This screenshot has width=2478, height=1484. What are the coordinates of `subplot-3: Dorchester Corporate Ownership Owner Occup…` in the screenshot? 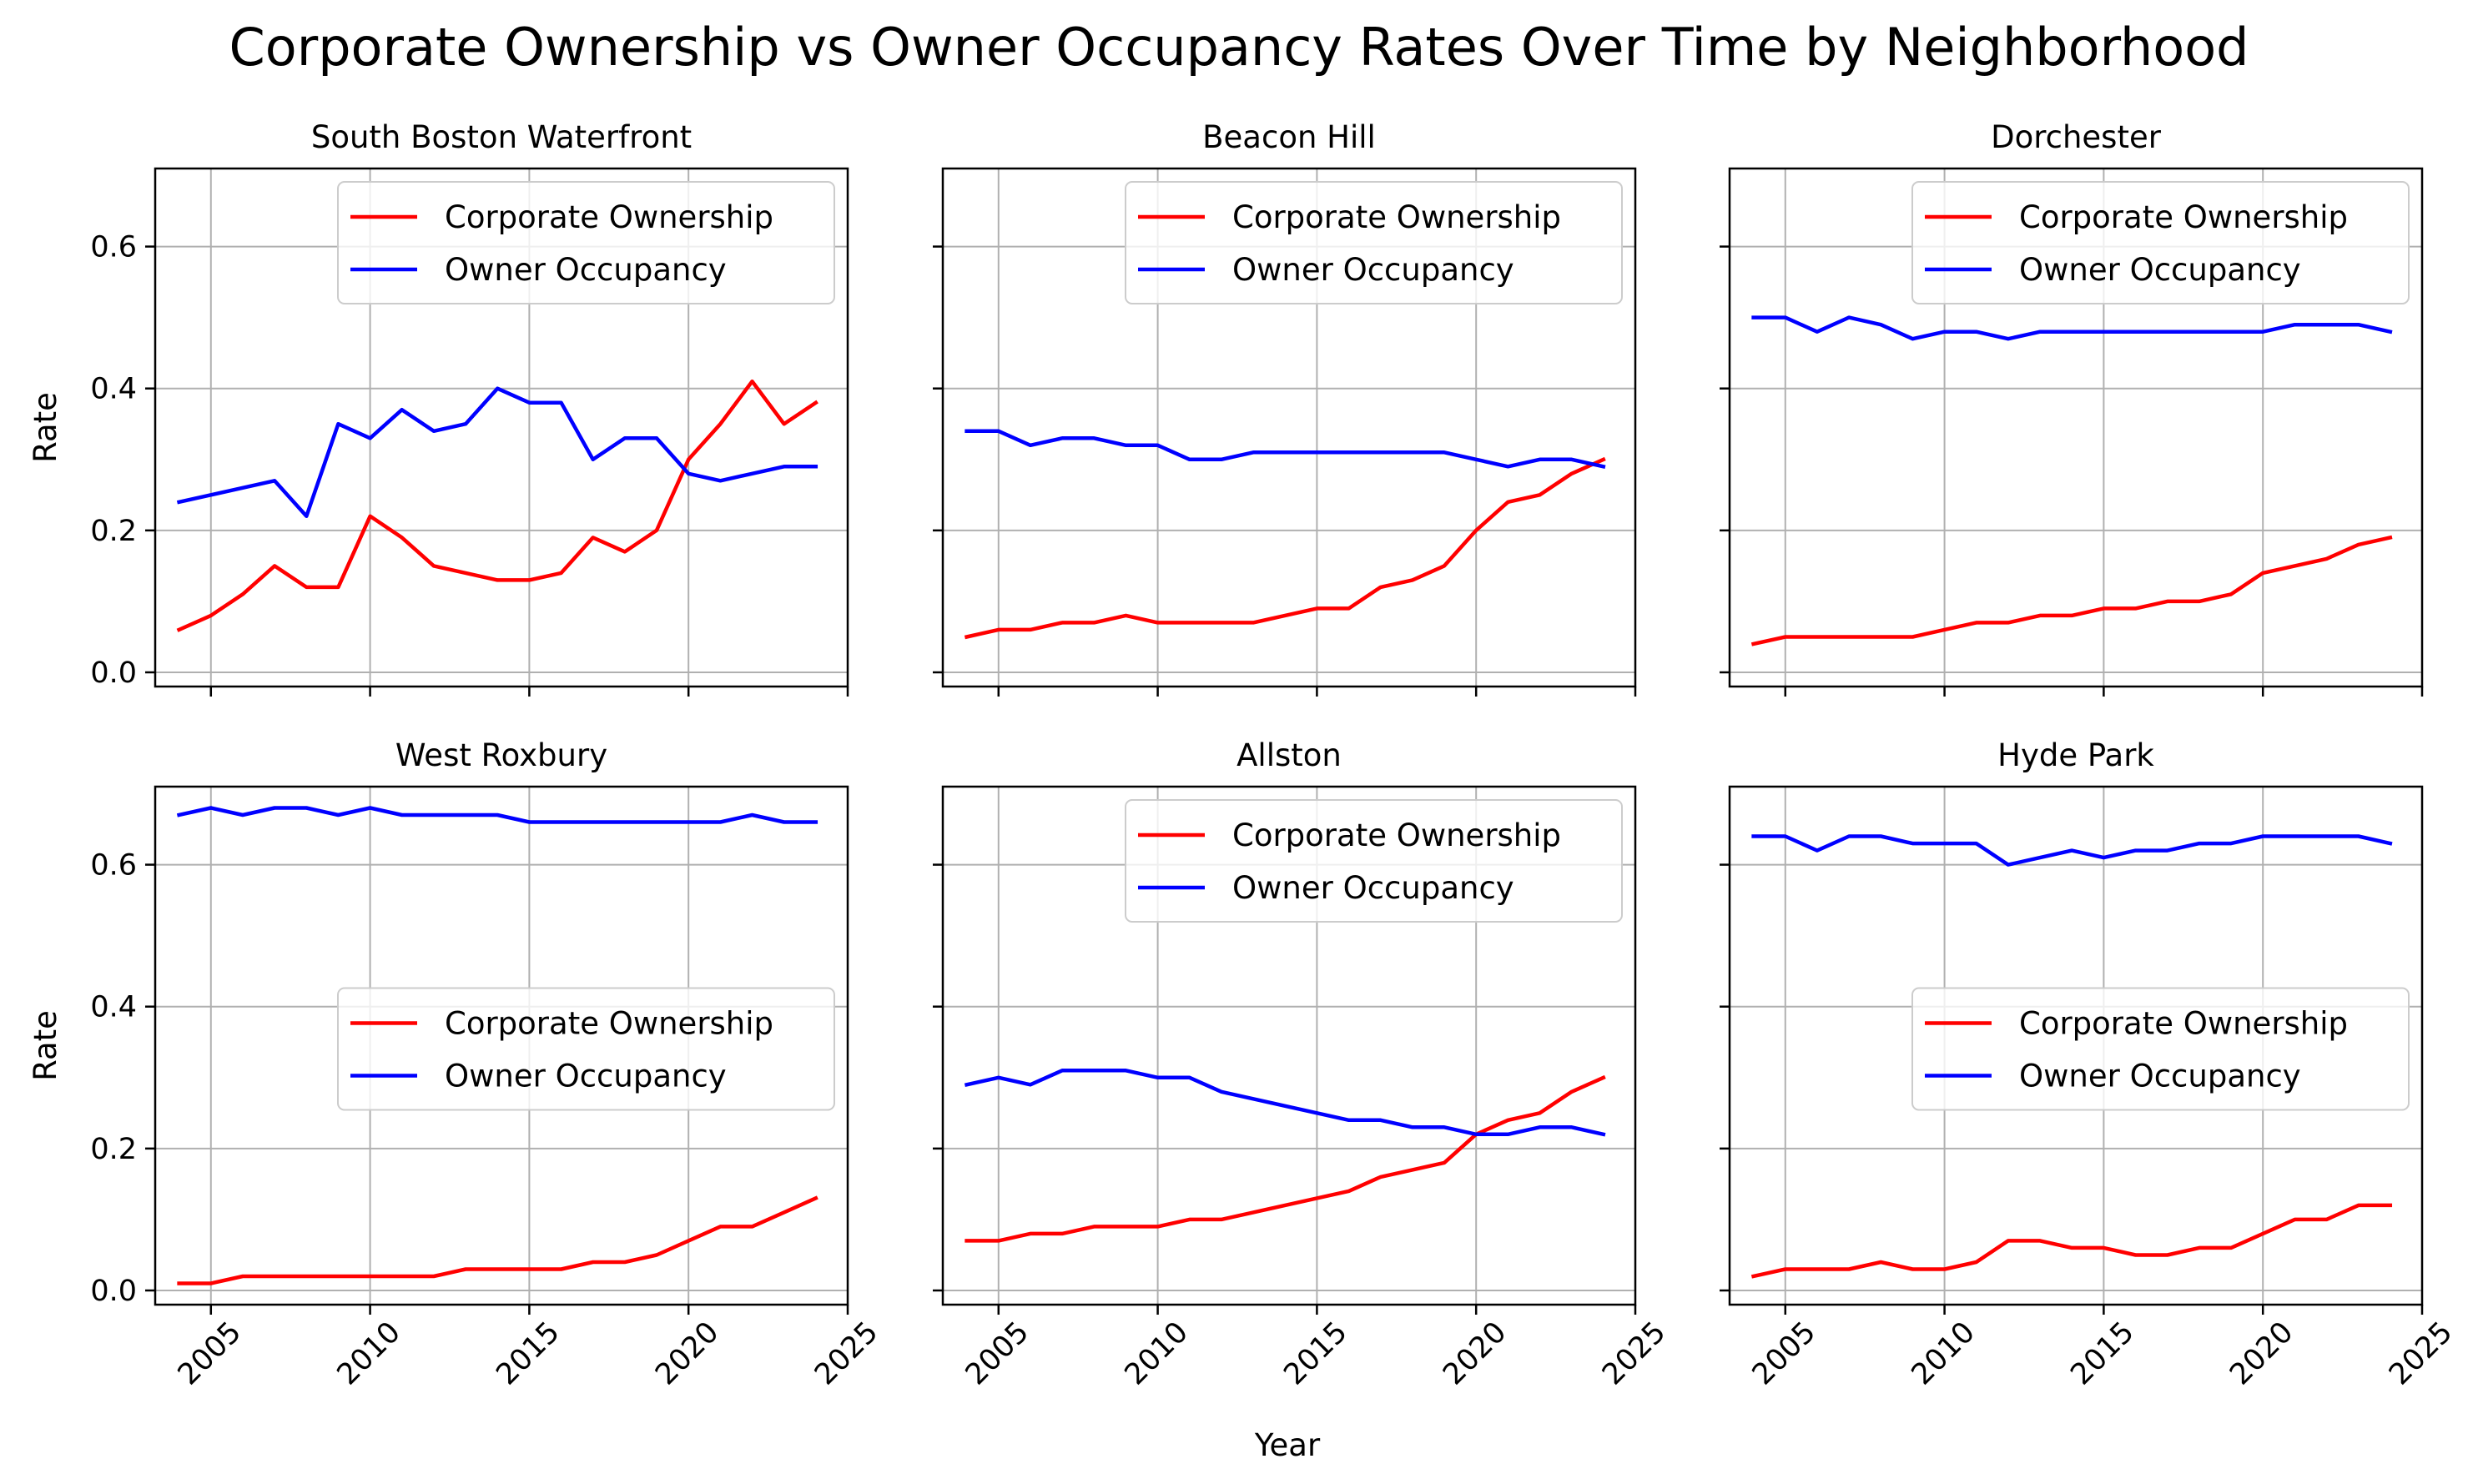 It's located at (2072, 408).